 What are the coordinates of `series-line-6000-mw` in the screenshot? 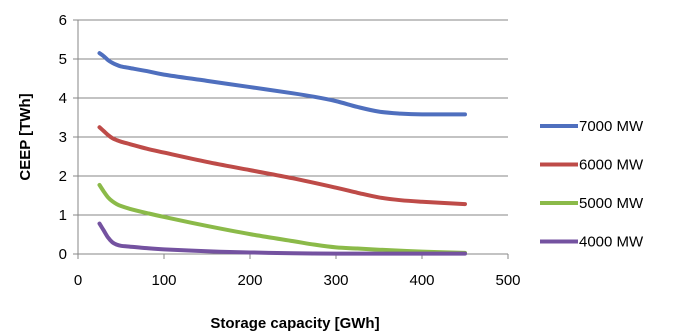 It's located at (282, 166).